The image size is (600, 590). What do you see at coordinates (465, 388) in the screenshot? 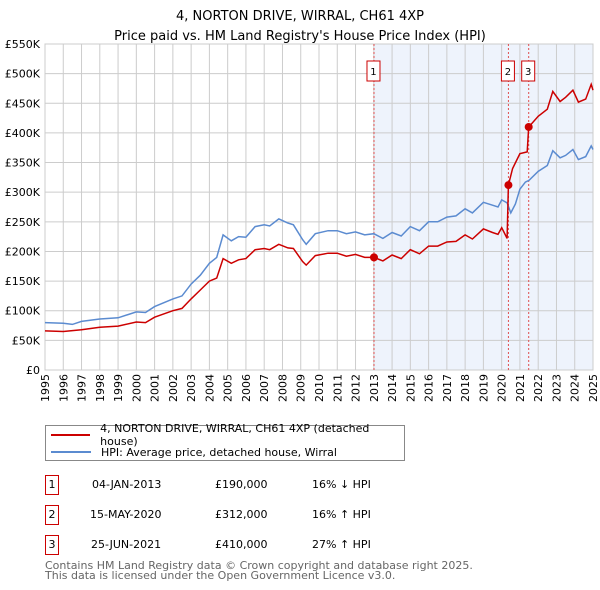
I see `x-tick-label: 2018` at bounding box center [465, 388].